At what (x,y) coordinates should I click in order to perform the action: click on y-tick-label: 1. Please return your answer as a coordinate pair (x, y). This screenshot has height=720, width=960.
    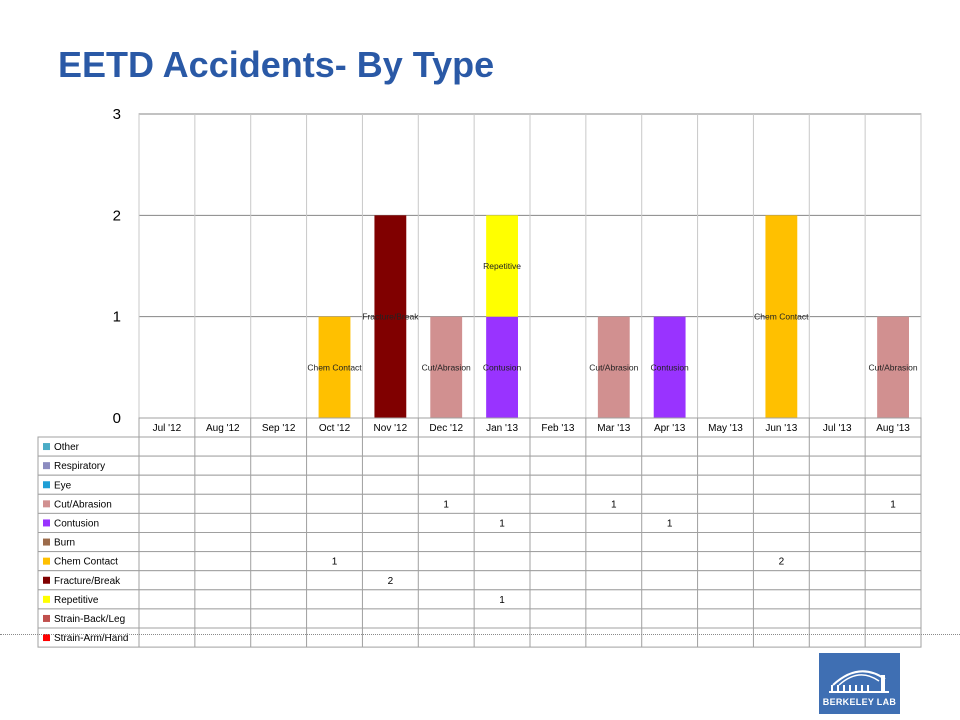
    Looking at the image, I should click on (117, 317).